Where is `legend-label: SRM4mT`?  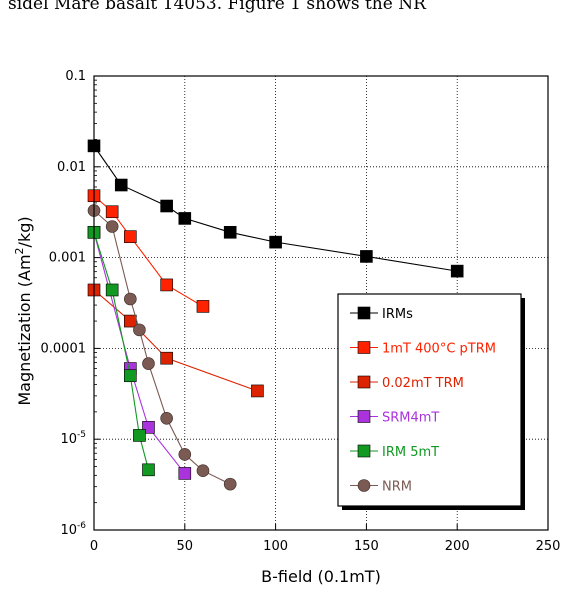
legend-label: SRM4mT is located at coordinates (410, 418).